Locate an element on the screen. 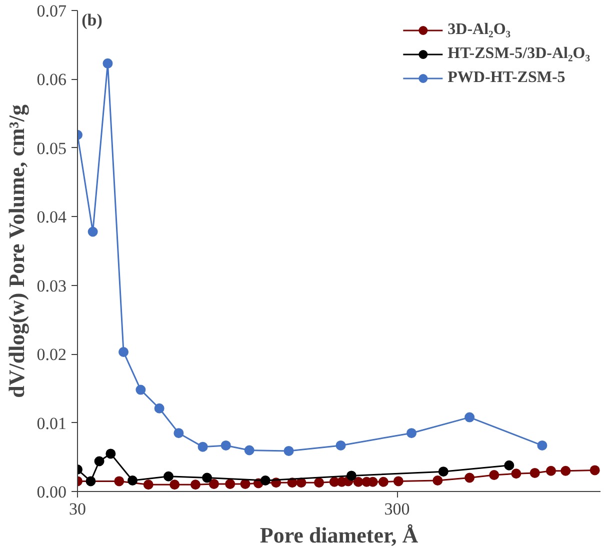 The height and width of the screenshot is (550, 615). x-axis-title: Pore diameter, Å is located at coordinates (339, 535).